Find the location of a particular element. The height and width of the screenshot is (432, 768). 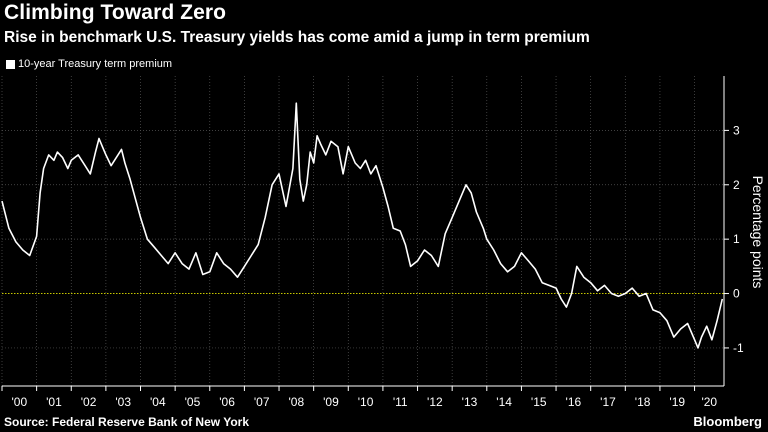

x-tick-label: '17 is located at coordinates (608, 402).